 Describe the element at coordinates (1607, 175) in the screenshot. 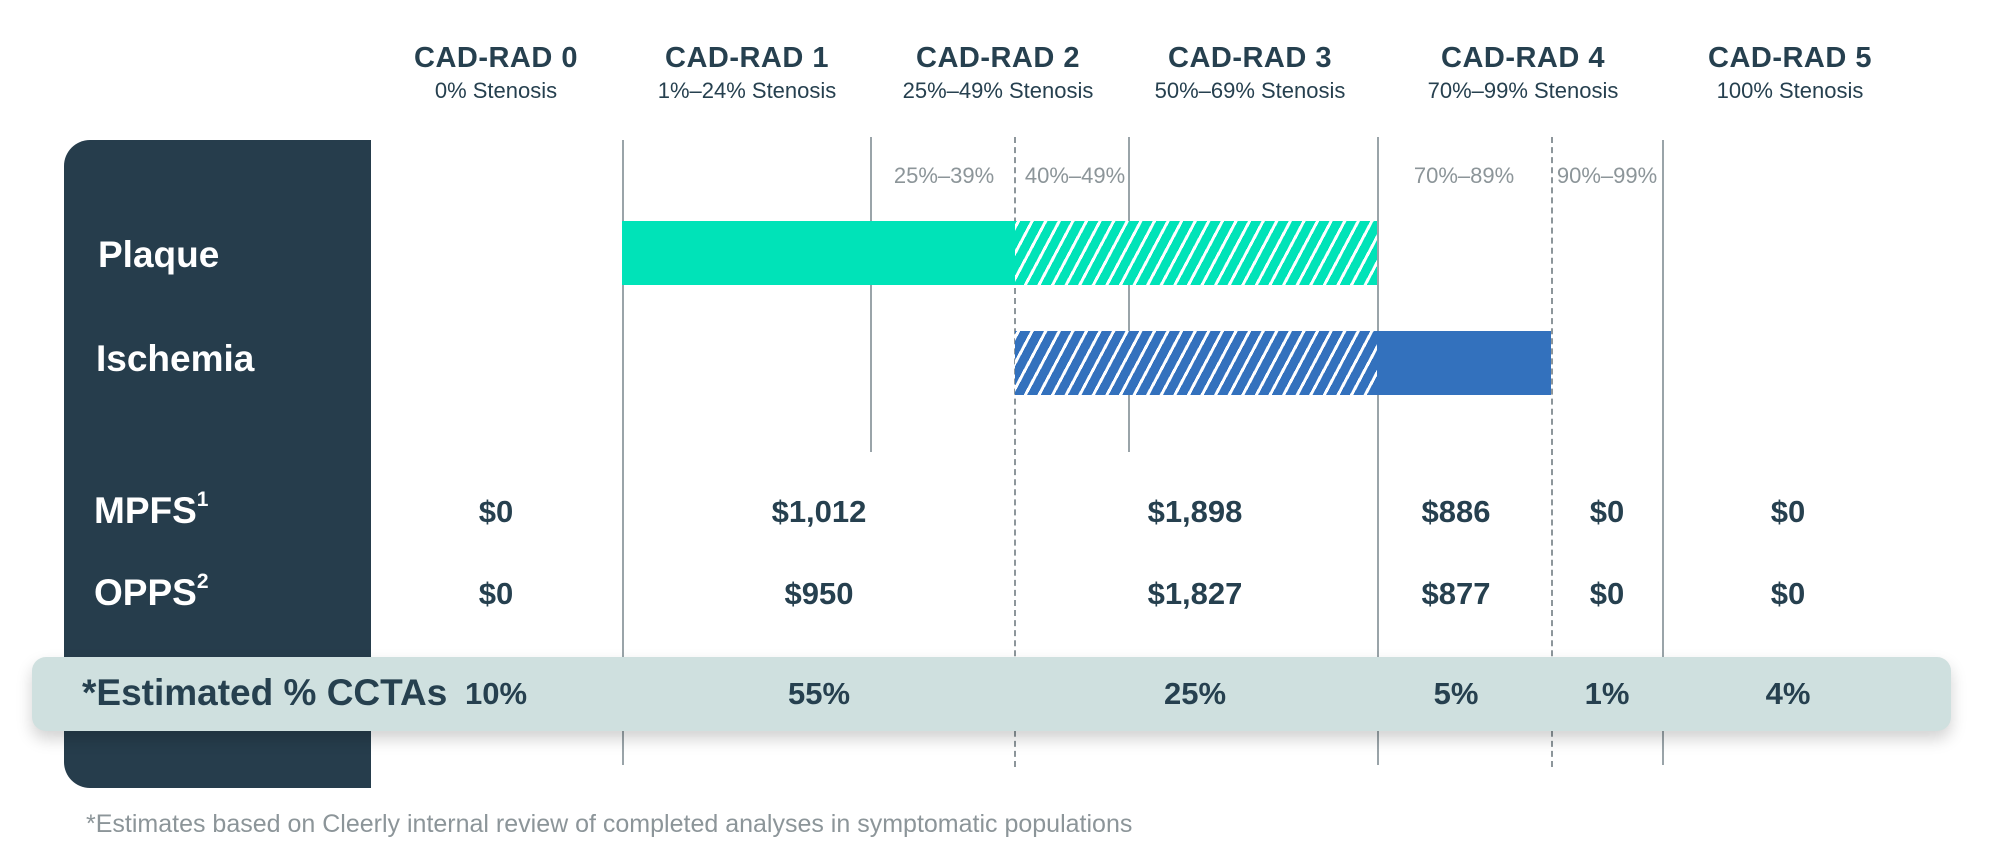

I see `subrange-90-99: 90%–99%` at that location.